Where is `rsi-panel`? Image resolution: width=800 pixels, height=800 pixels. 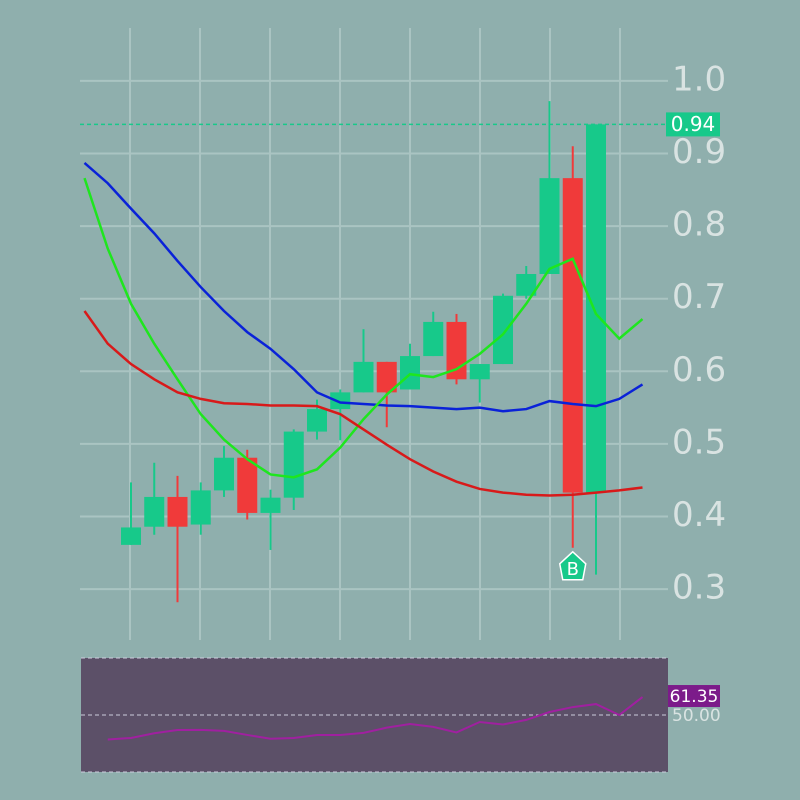 rsi-panel is located at coordinates (374, 715).